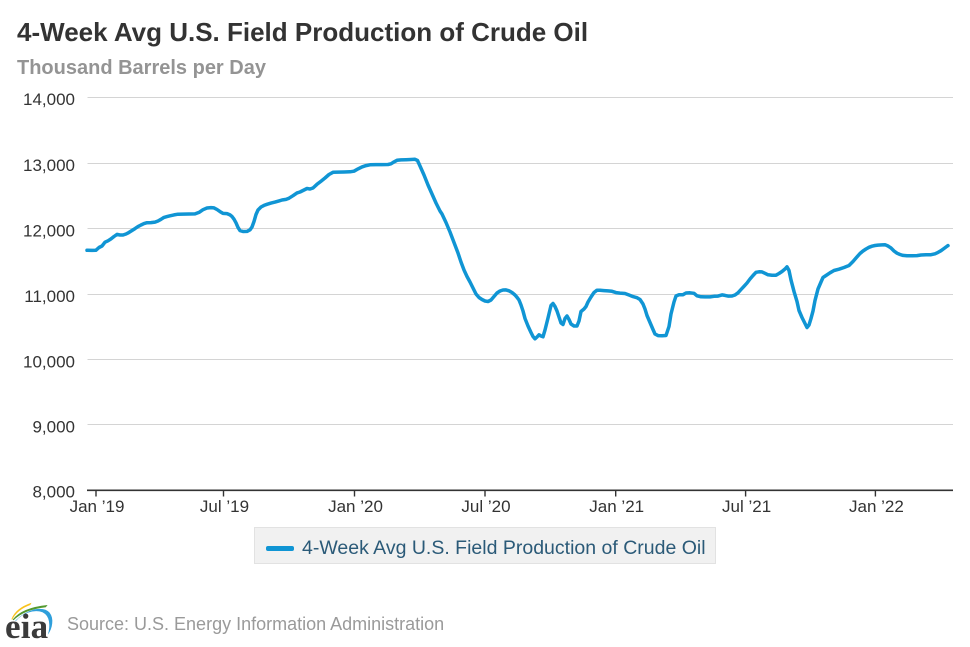  What do you see at coordinates (355, 506) in the screenshot?
I see `svg-text: Jan ’20` at bounding box center [355, 506].